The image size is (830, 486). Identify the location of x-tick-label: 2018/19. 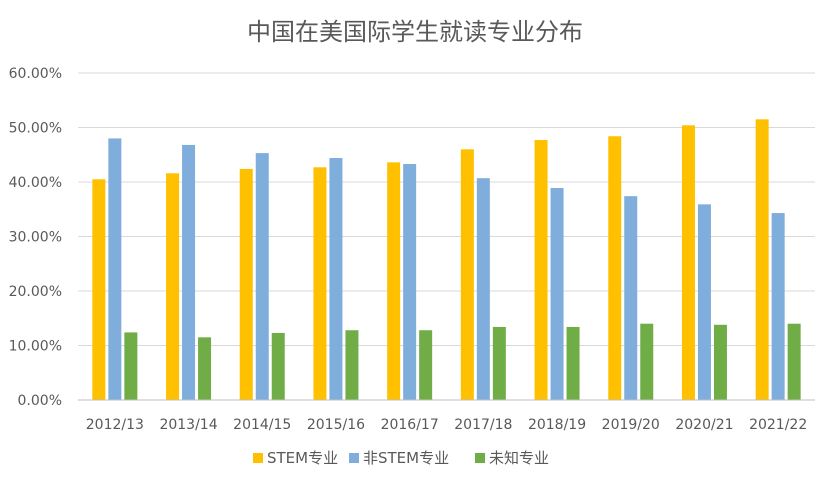
(557, 425).